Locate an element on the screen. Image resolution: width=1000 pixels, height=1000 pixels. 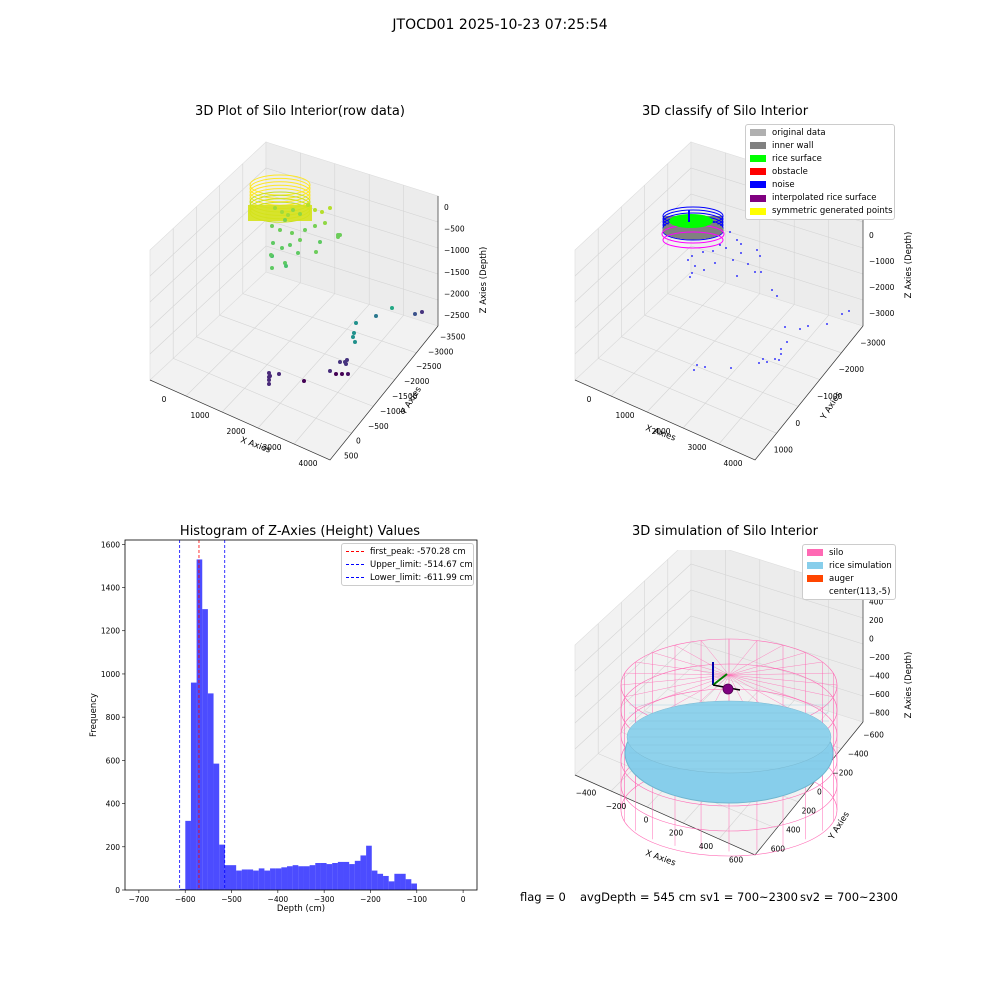
legend-label: Lower_limit: -611.99 cm is located at coordinates (421, 577).